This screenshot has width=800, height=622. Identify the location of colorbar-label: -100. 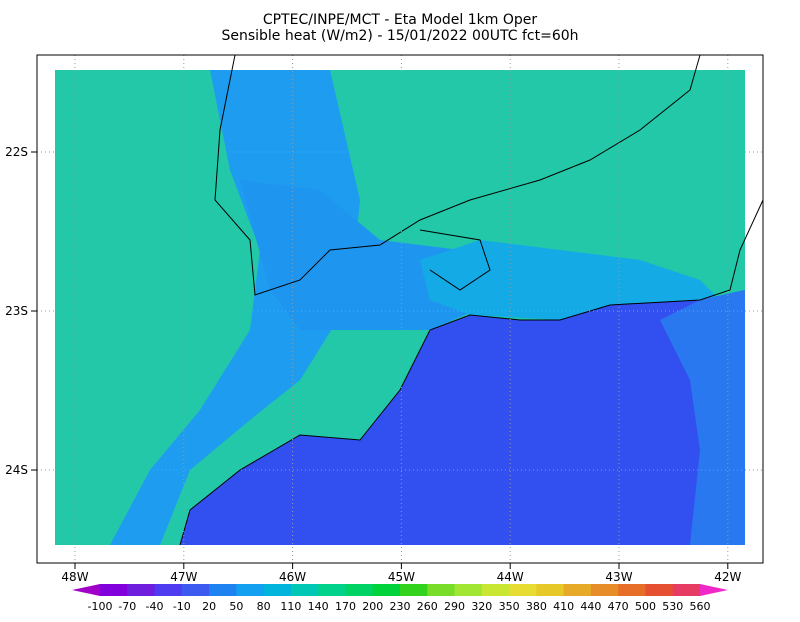
(100, 606).